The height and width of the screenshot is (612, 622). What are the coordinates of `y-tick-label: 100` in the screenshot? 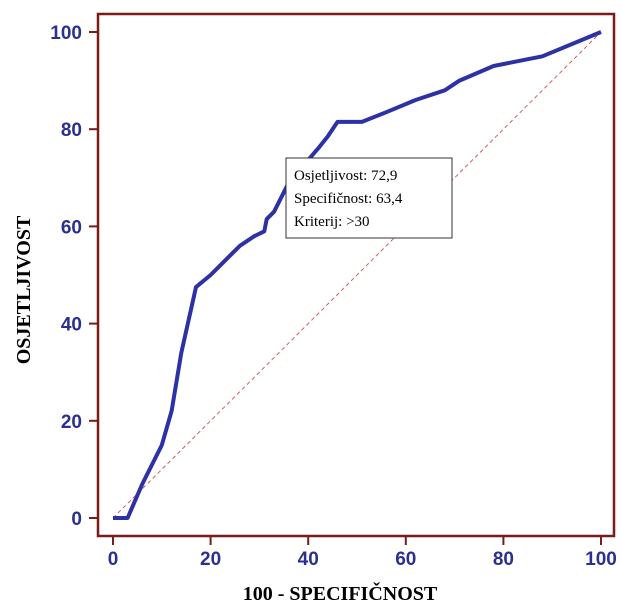 It's located at (66, 33).